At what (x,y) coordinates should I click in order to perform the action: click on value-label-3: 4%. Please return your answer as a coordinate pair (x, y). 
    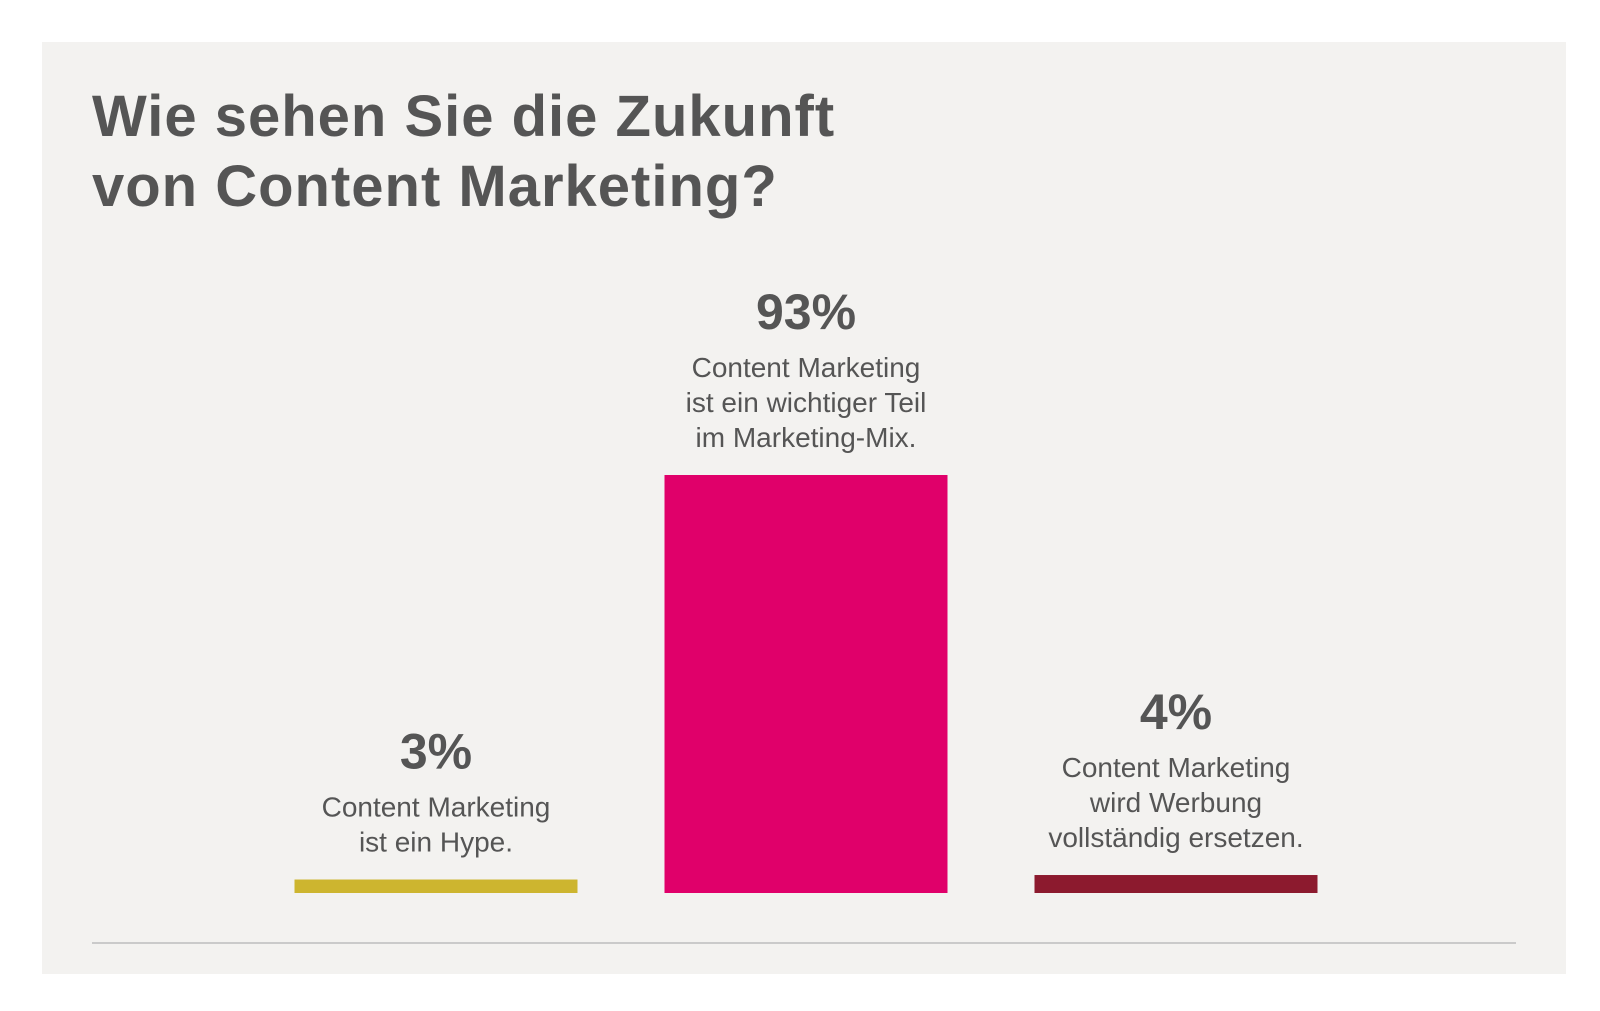
    Looking at the image, I should click on (1176, 712).